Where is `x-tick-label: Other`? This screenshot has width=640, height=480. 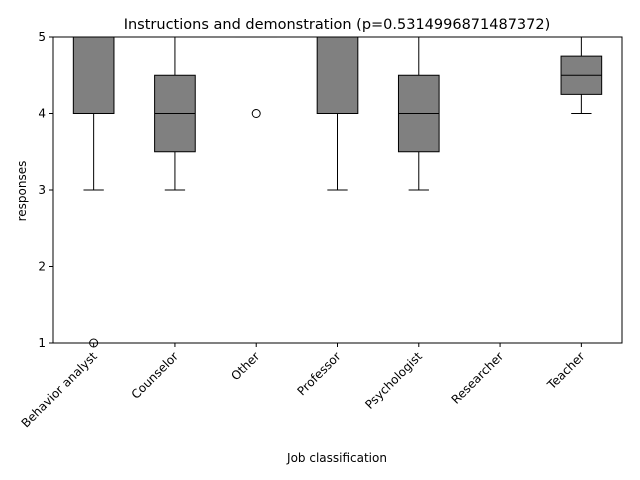 x-tick-label: Other is located at coordinates (245, 366).